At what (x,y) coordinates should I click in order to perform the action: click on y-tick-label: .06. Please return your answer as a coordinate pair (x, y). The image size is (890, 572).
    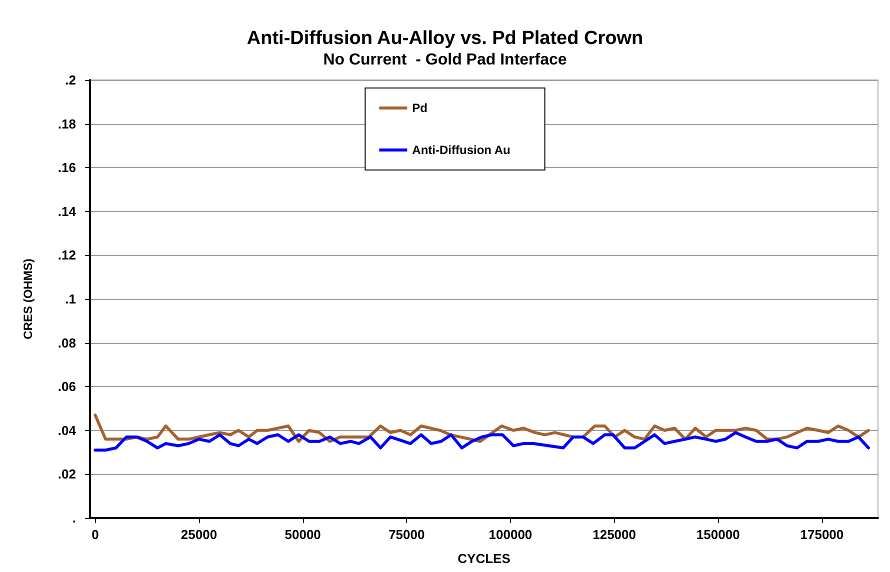
    Looking at the image, I should click on (67, 386).